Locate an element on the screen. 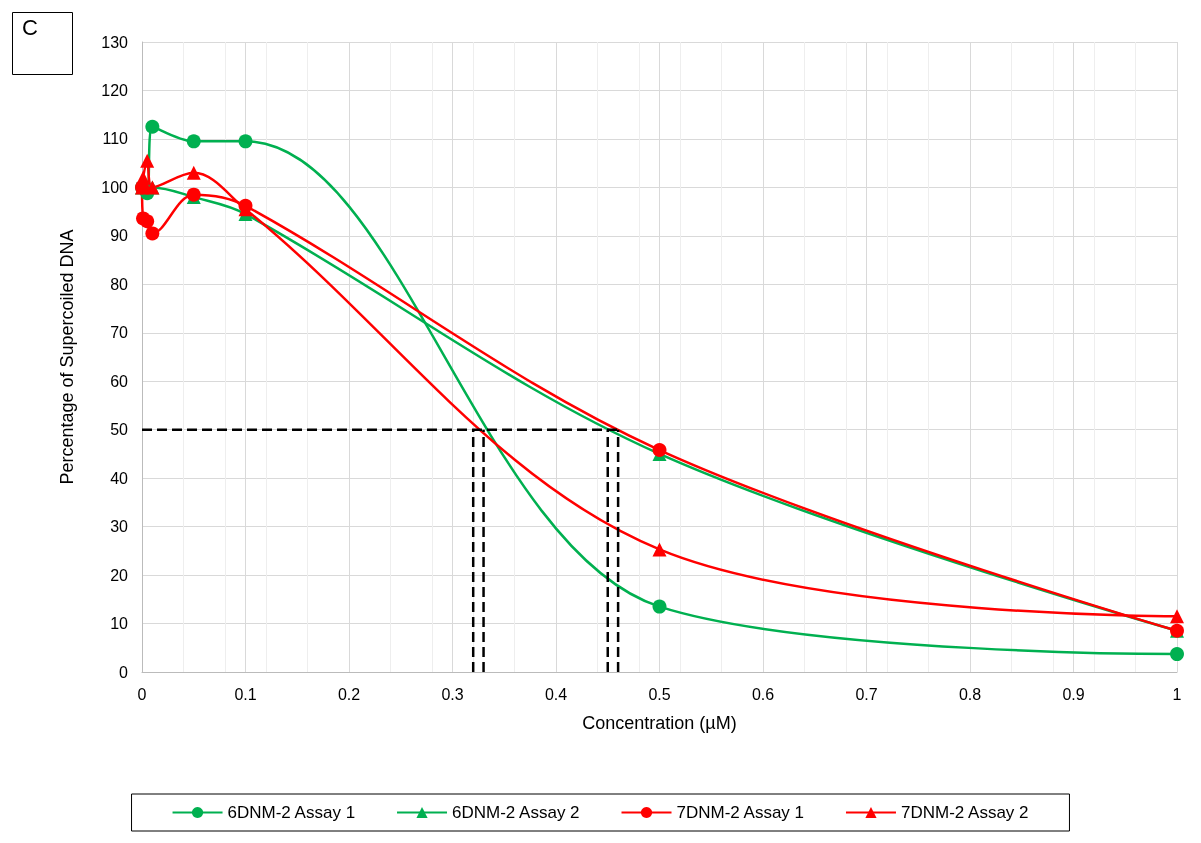 Image resolution: width=1201 pixels, height=843 pixels. y-tick-label: 20 is located at coordinates (119, 575).